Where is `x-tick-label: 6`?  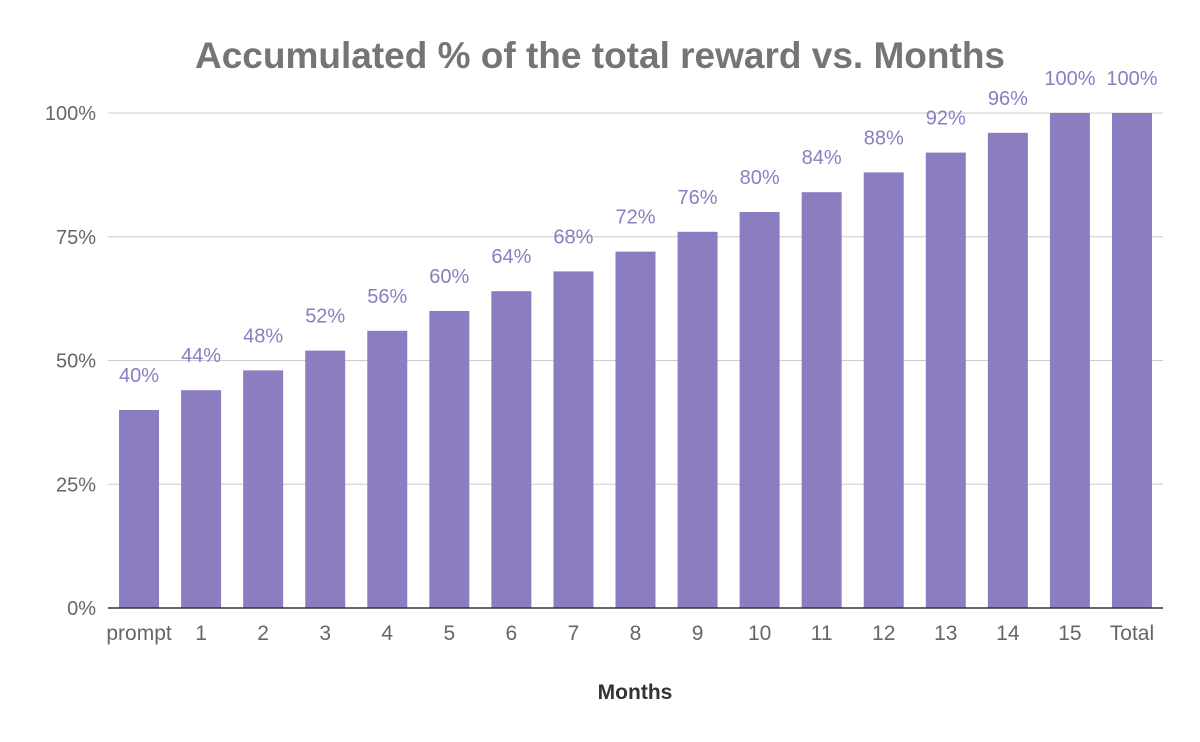
x-tick-label: 6 is located at coordinates (512, 633).